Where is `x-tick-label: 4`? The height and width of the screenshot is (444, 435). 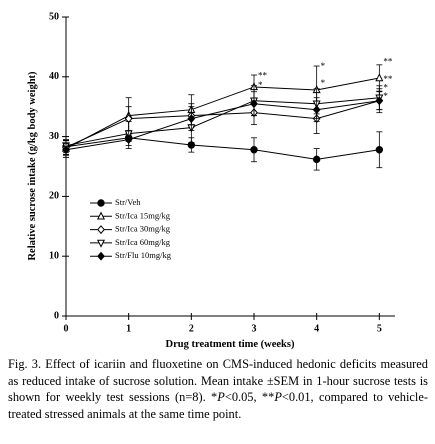
x-tick-label: 4 is located at coordinates (316, 328).